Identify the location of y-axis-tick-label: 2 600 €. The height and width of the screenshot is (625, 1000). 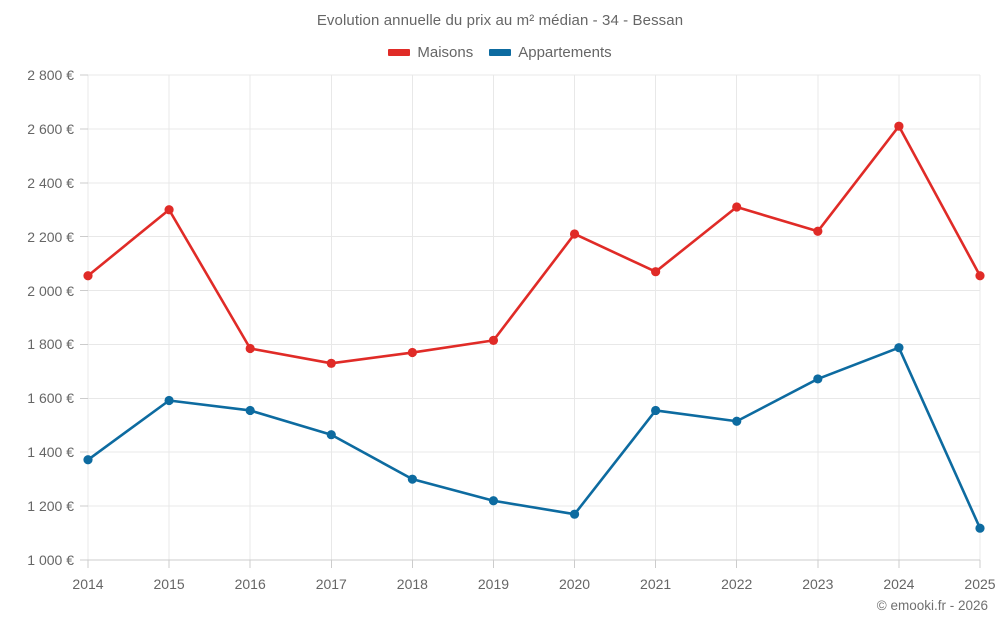
(50, 128).